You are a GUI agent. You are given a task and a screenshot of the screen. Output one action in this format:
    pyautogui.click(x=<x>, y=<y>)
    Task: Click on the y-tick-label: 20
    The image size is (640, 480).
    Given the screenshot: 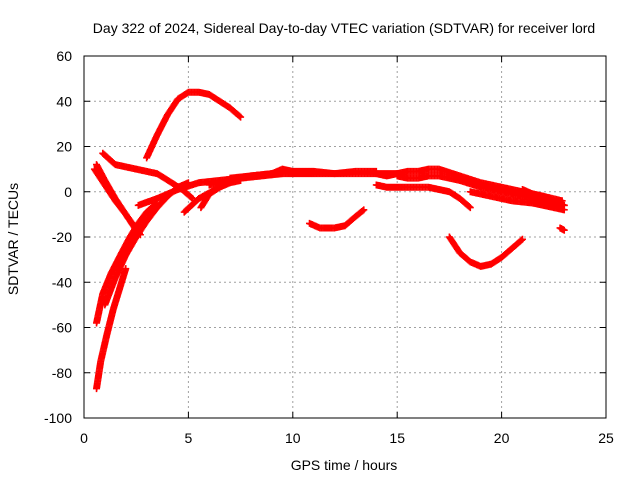 What is the action you would take?
    pyautogui.click(x=64, y=147)
    